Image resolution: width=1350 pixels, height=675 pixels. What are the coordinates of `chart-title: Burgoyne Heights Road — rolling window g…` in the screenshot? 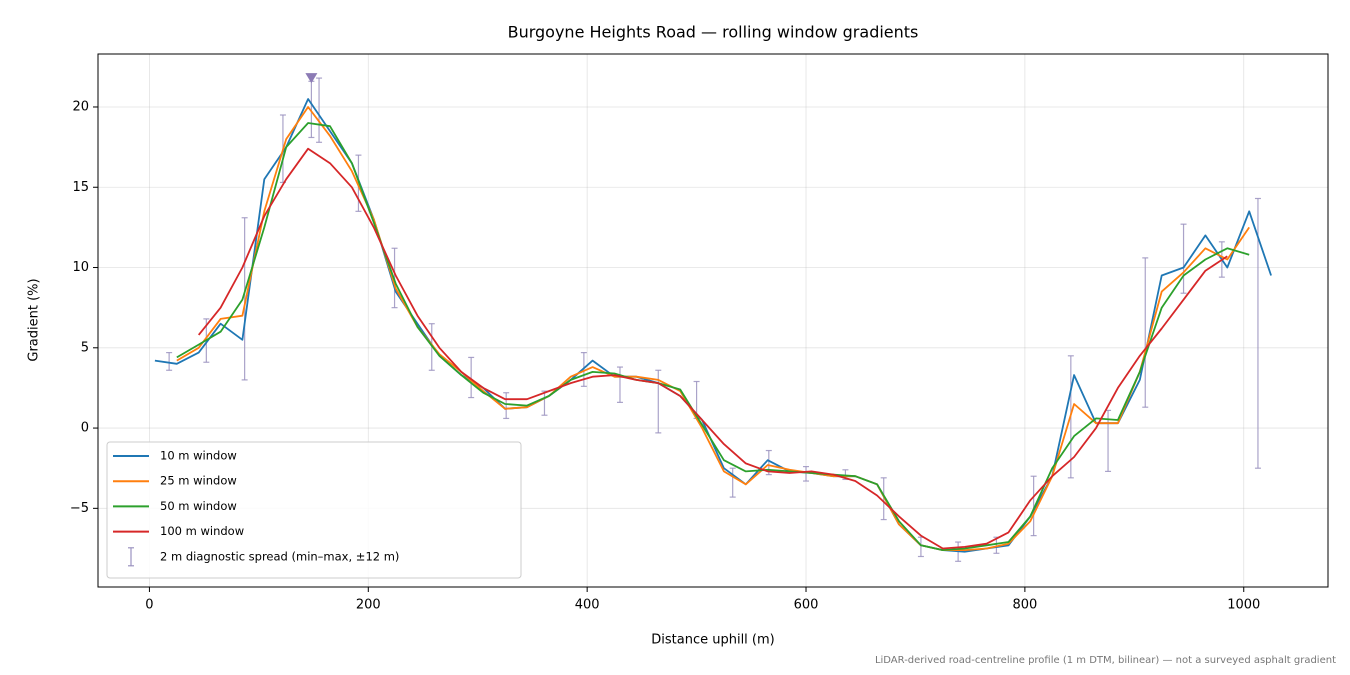 It's located at (713, 32).